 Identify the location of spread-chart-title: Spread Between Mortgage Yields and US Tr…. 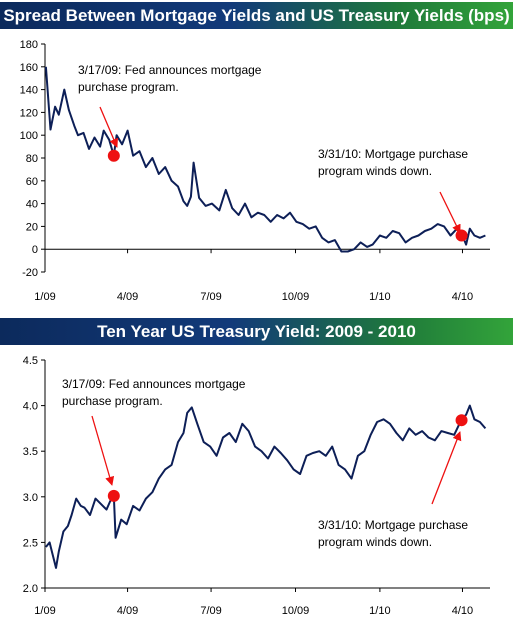
(256, 15).